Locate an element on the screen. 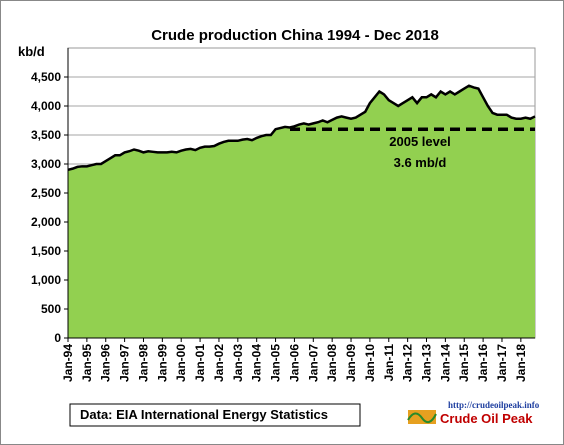  x-tick-label: Jan-05 is located at coordinates (276, 363).